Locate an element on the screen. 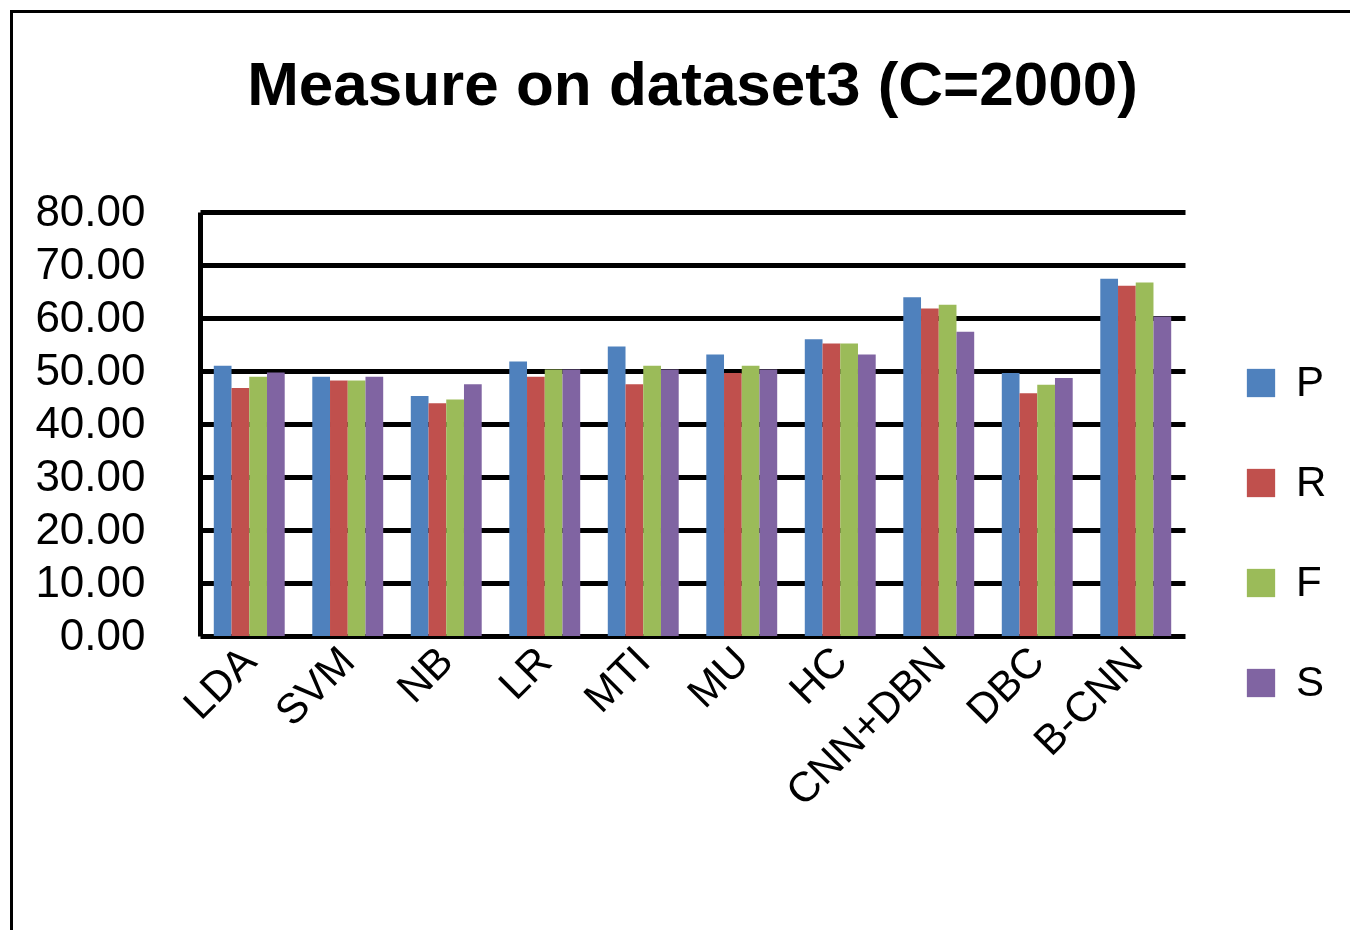 The width and height of the screenshot is (1350, 930). legend-label: P is located at coordinates (1310, 381).